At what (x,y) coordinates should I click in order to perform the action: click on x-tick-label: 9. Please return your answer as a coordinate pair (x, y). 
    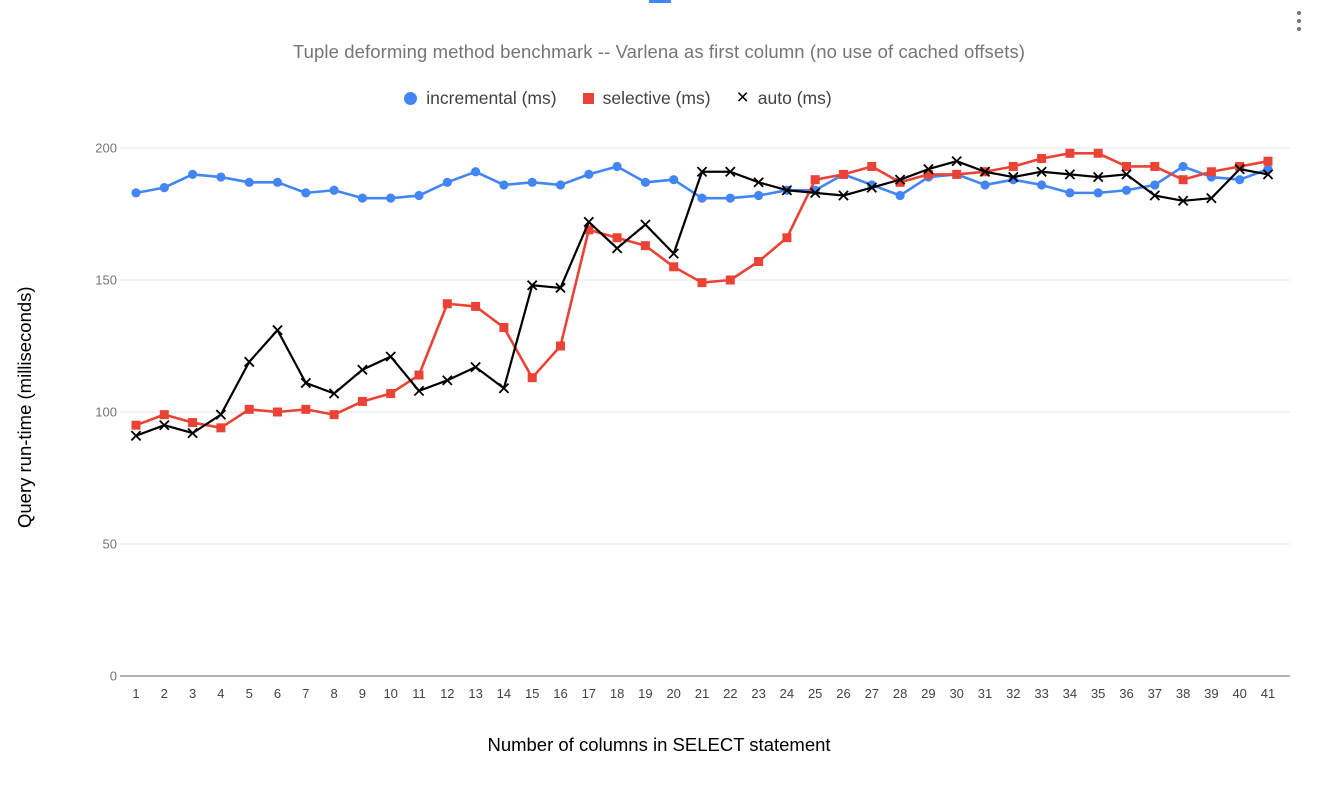
    Looking at the image, I should click on (362, 693).